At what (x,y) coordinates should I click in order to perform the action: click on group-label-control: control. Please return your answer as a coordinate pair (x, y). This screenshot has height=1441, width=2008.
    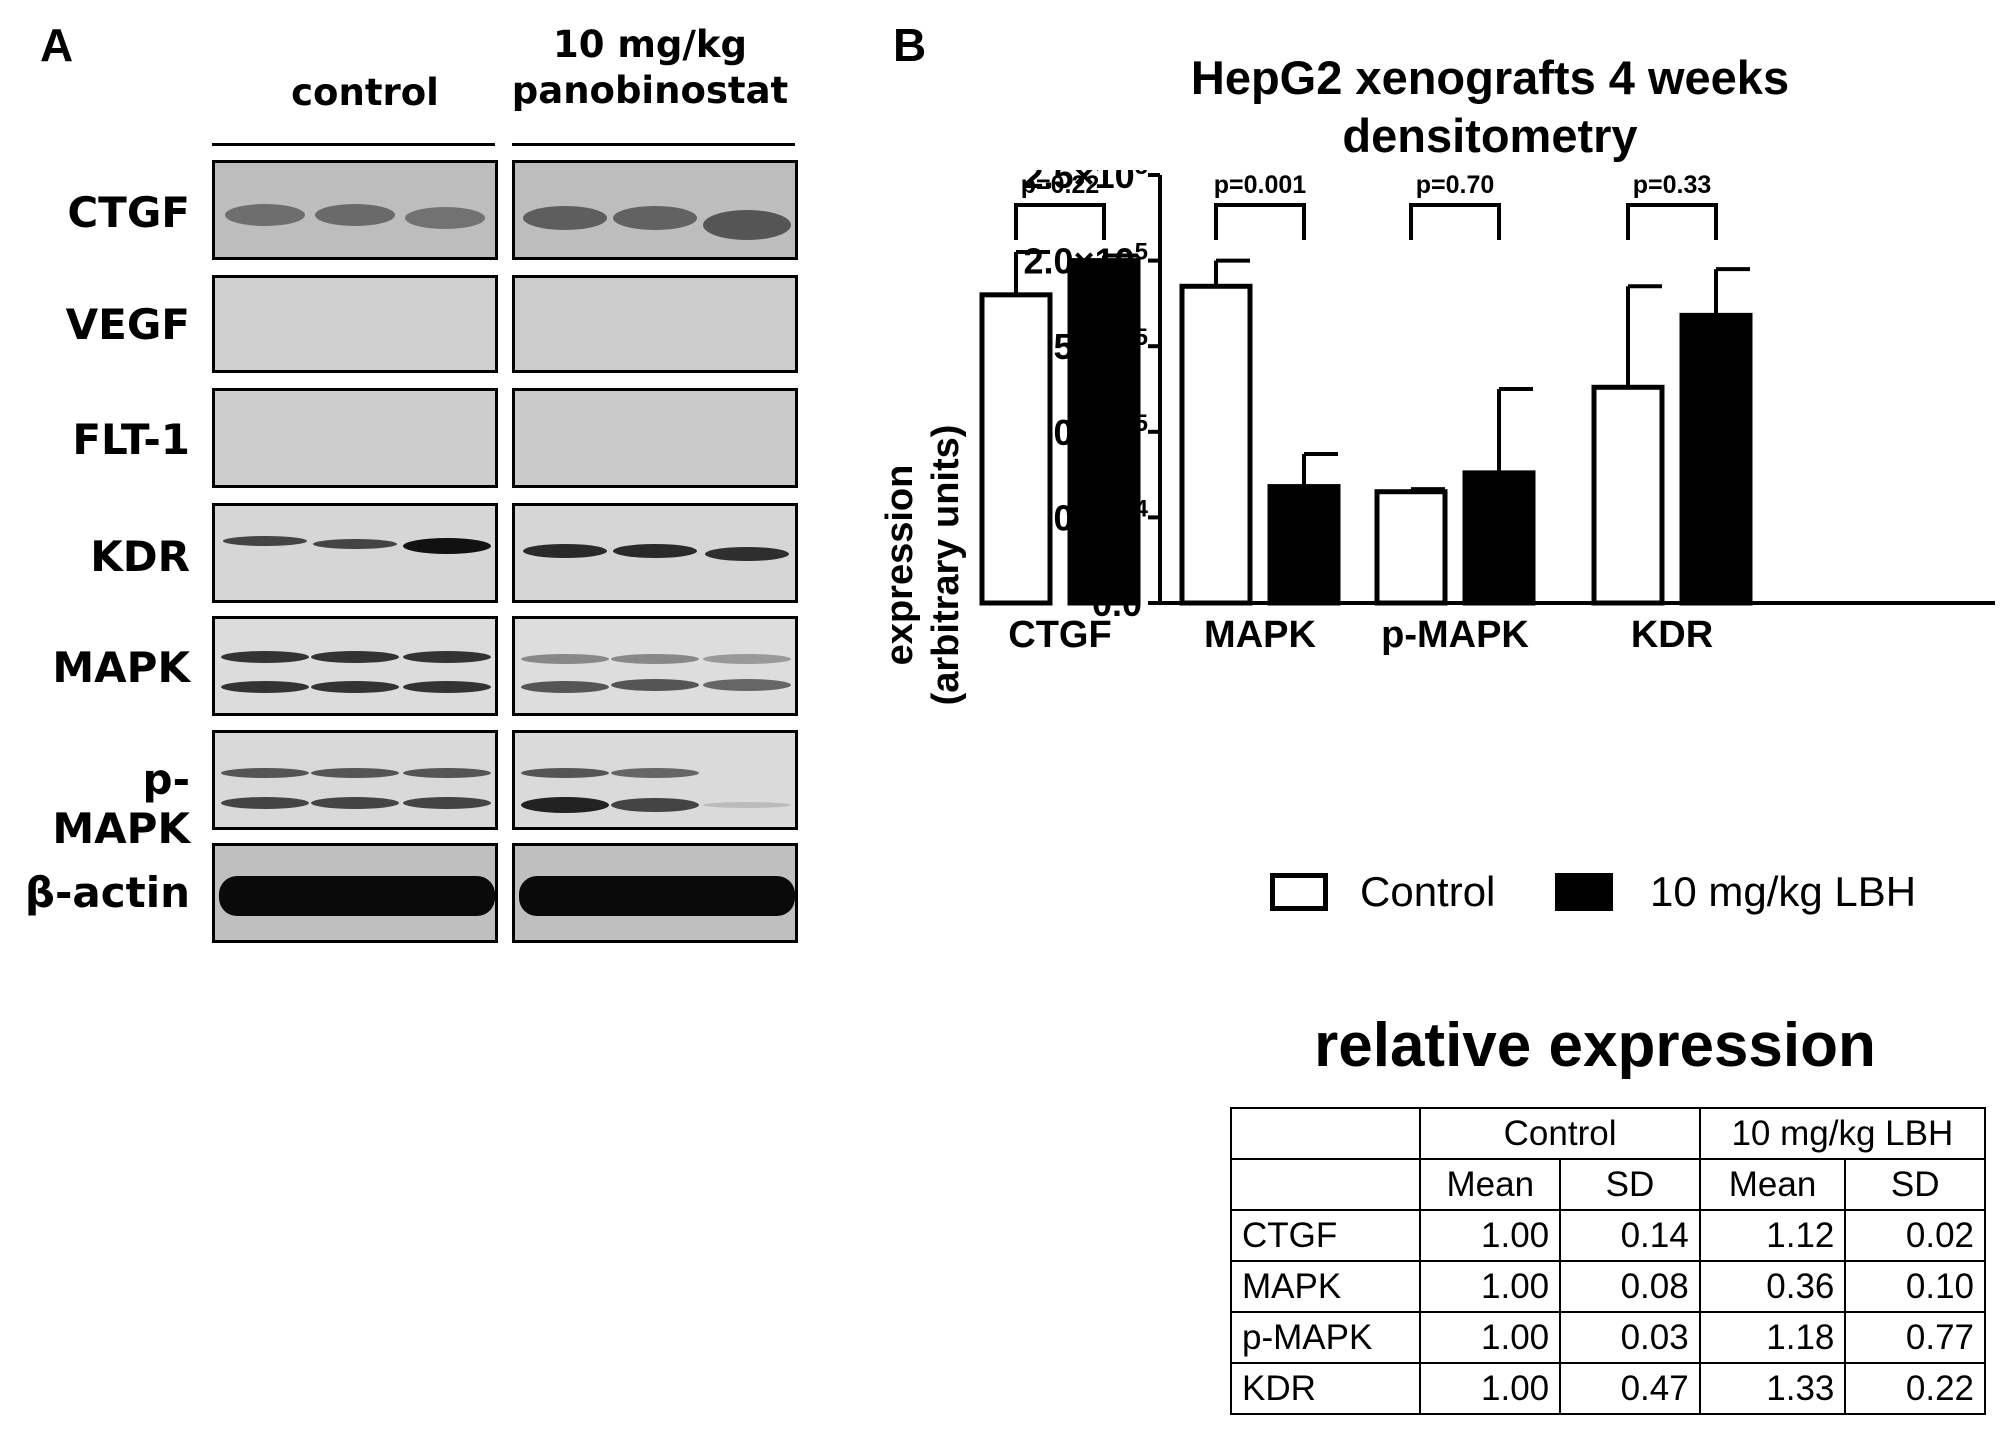
    Looking at the image, I should click on (365, 92).